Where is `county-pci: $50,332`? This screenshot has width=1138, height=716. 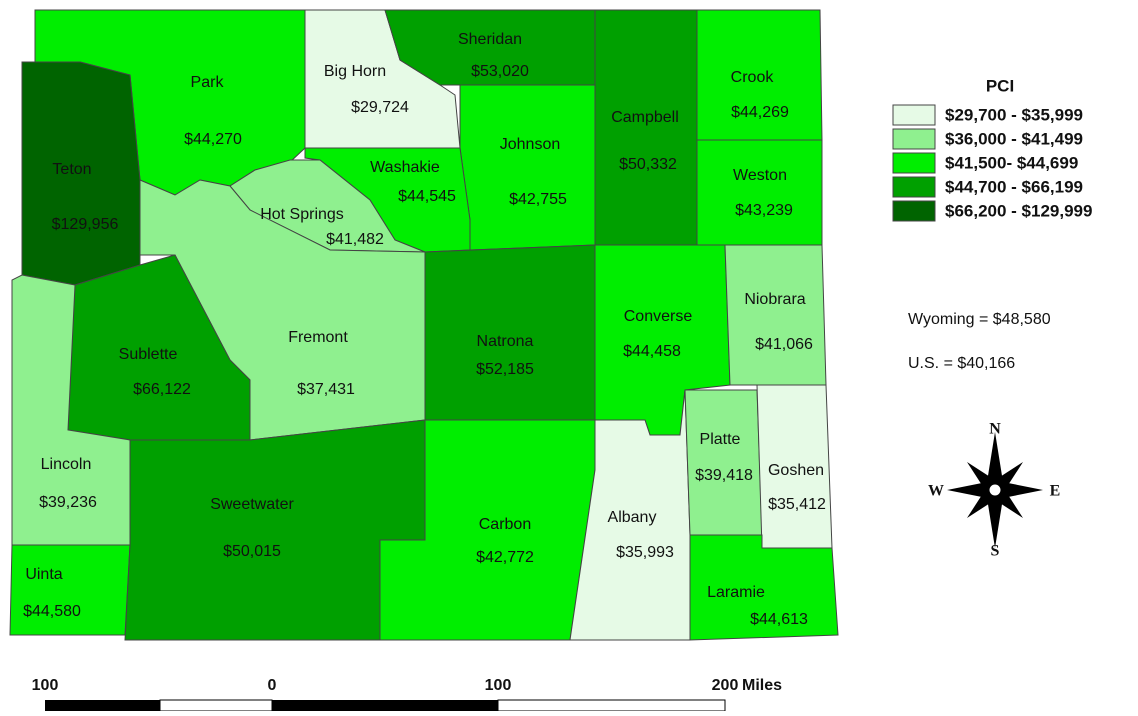
county-pci: $50,332 is located at coordinates (648, 164).